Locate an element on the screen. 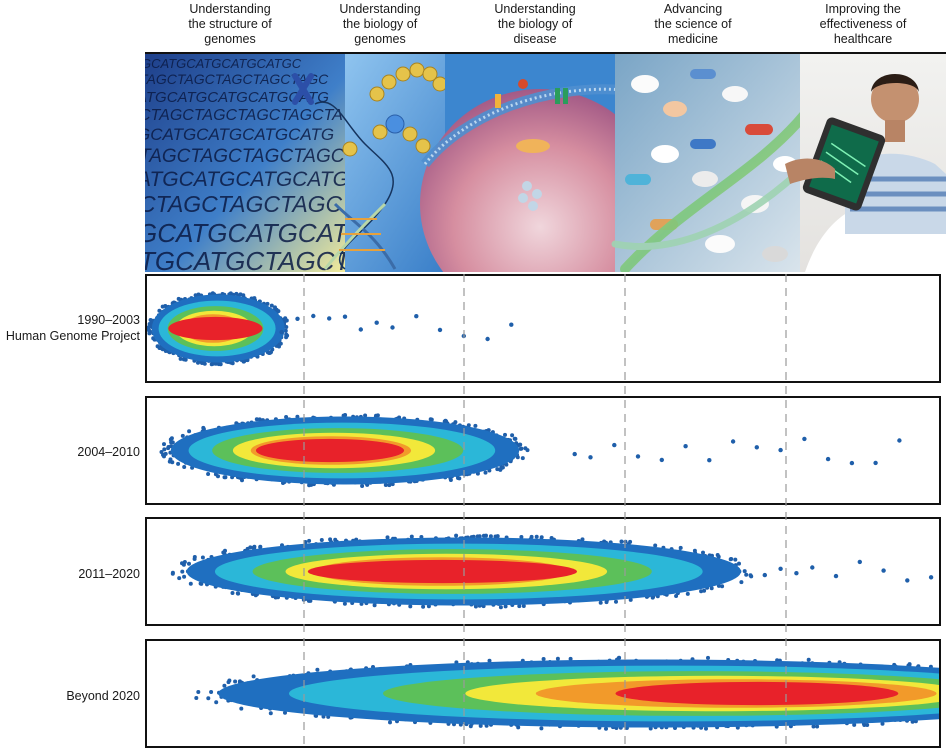  svg-text: GCATGCATGCAT is located at coordinates (247, 233).